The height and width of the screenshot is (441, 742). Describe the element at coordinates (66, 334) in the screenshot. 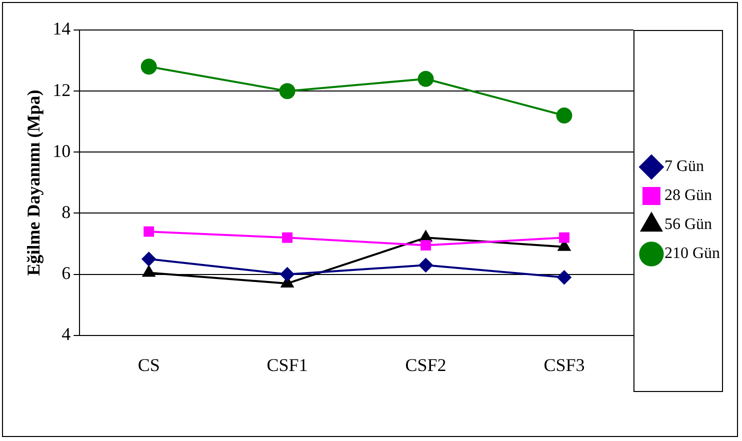

I see `y-tick-label: 4` at that location.